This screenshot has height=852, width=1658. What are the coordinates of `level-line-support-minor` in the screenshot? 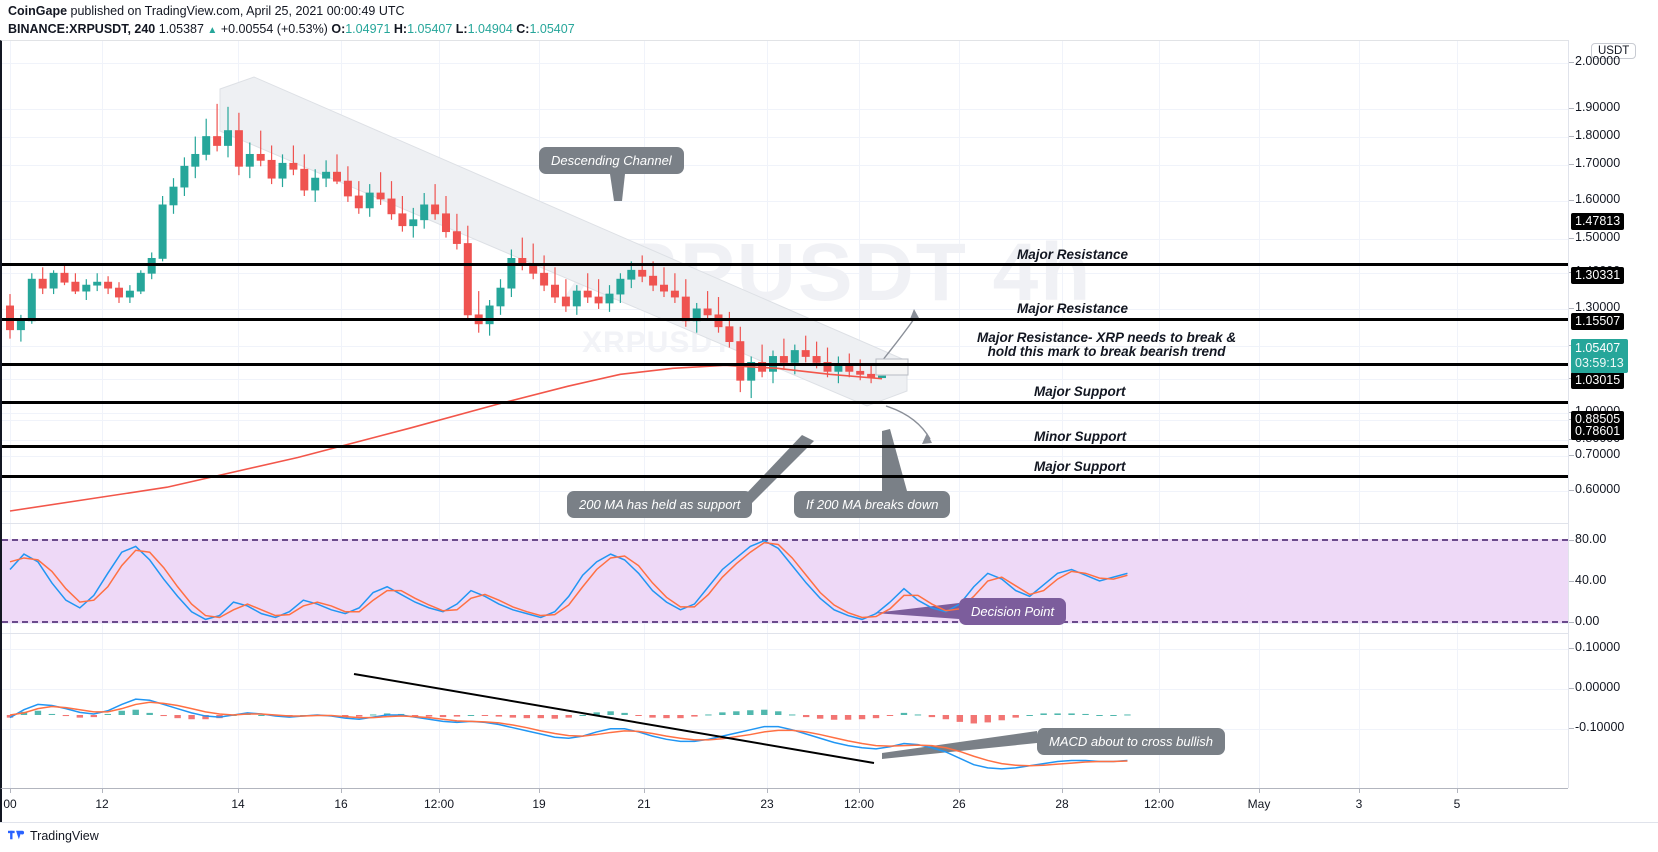 It's located at (785, 446).